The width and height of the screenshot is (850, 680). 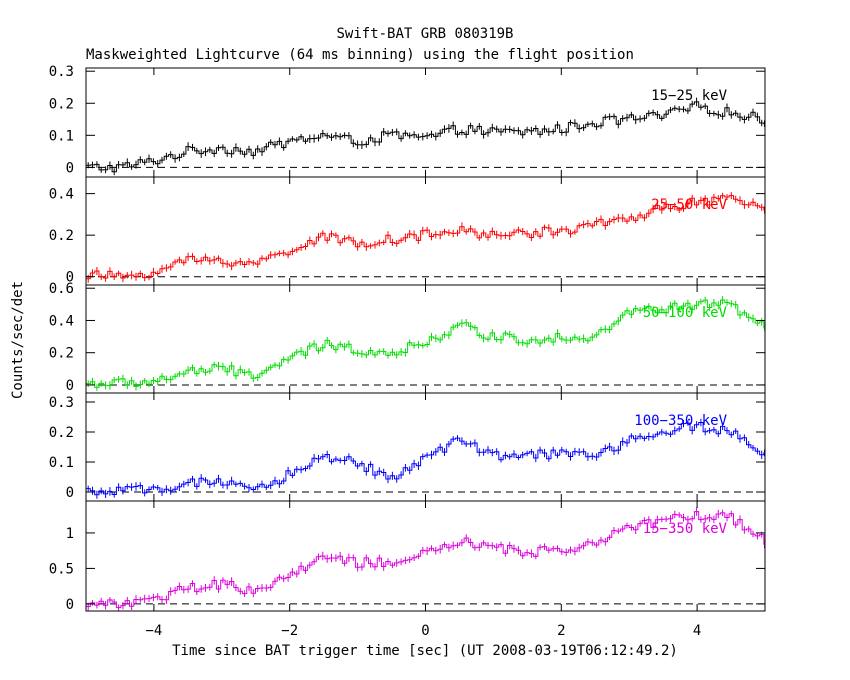 I want to click on y-axis-label: Counts/sec/det, so click(x=18, y=340).